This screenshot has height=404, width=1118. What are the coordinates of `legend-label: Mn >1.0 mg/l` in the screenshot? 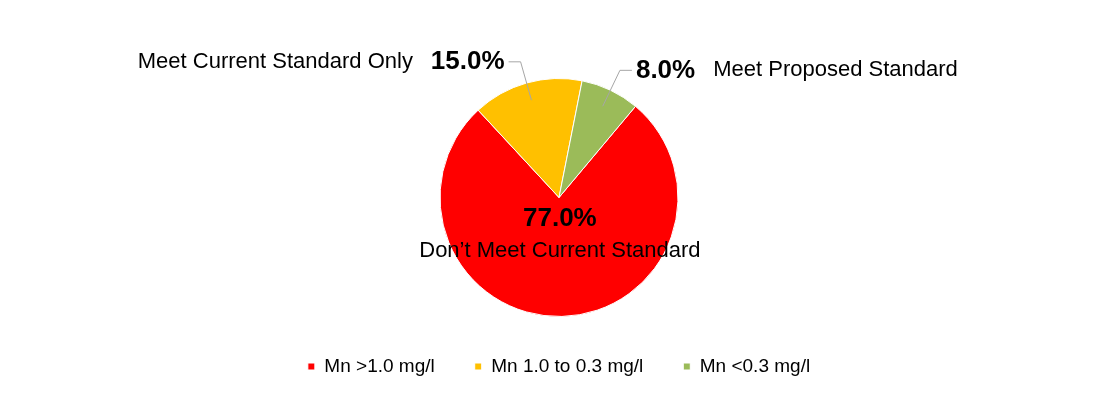 It's located at (379, 365).